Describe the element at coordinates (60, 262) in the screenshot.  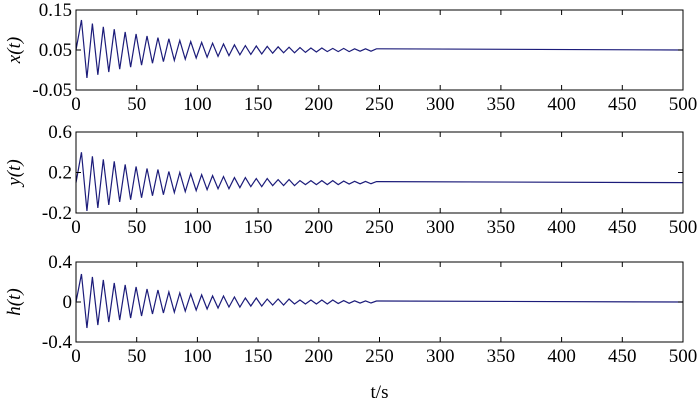
I see `y-tick-label: 0.4` at that location.